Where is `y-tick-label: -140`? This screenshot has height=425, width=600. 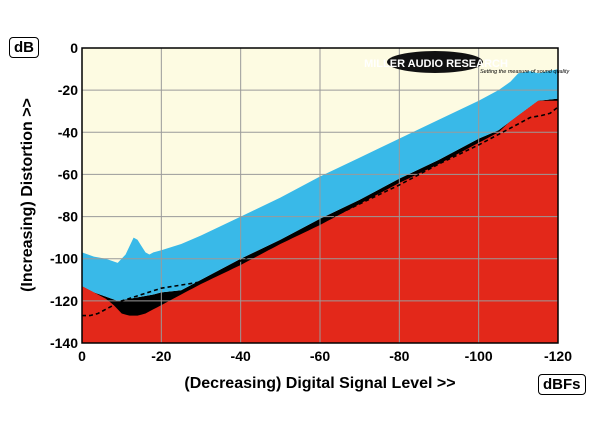 y-tick-label: -140 is located at coordinates (64, 343).